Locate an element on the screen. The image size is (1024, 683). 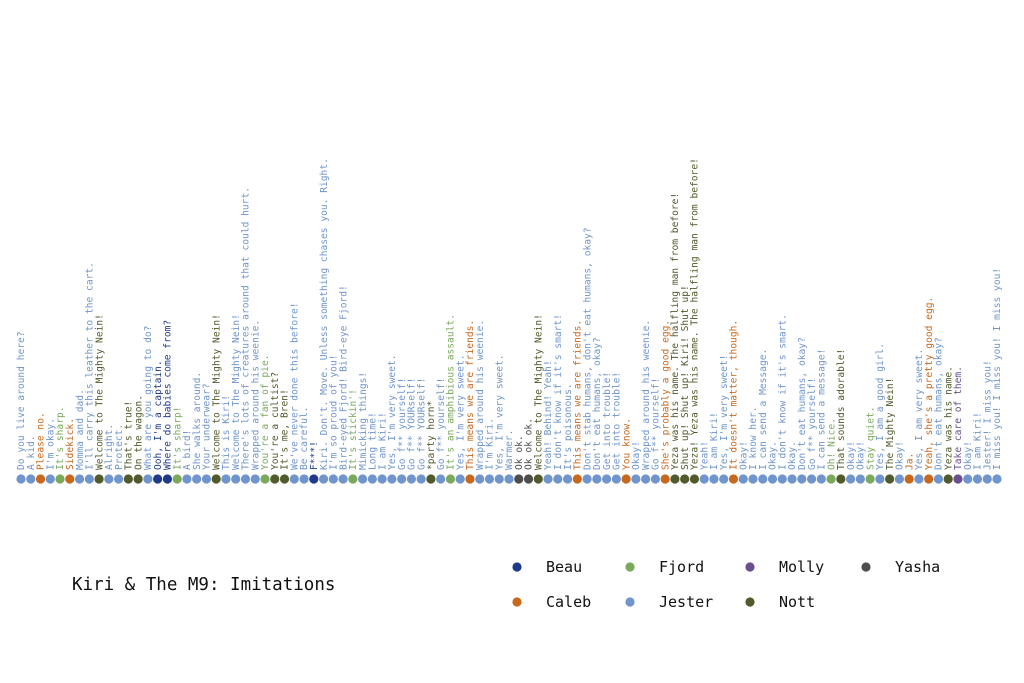
quote-label: Shut up! Shut up! Kiri! Shut up! is located at coordinates (685, 377).